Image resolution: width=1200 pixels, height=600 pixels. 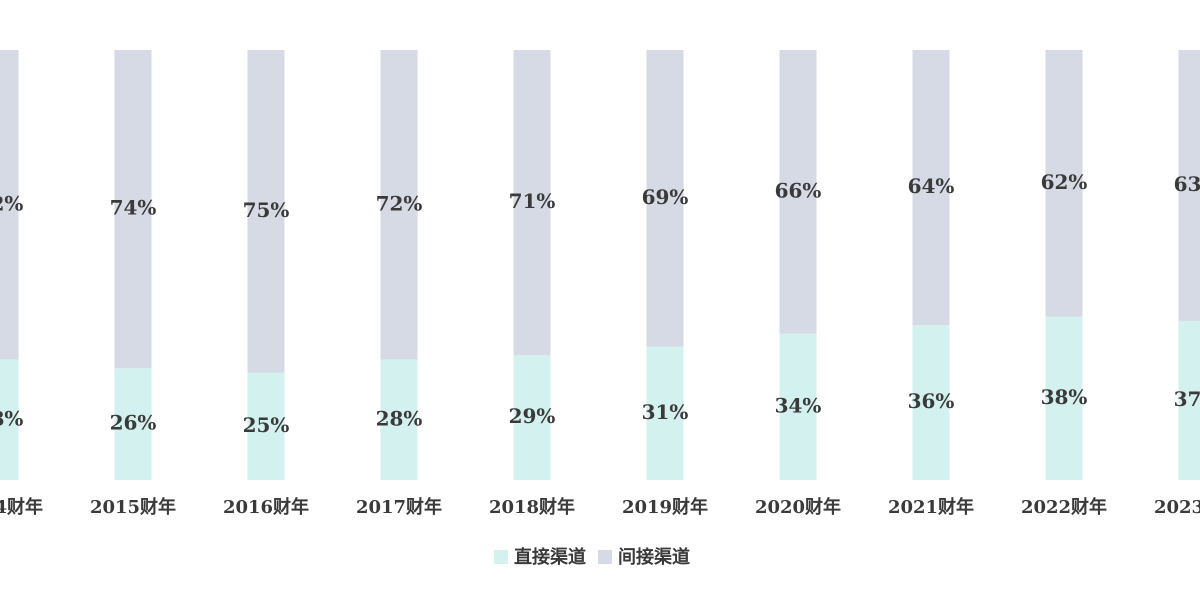 I want to click on value-label: 25%, so click(x=266, y=425).